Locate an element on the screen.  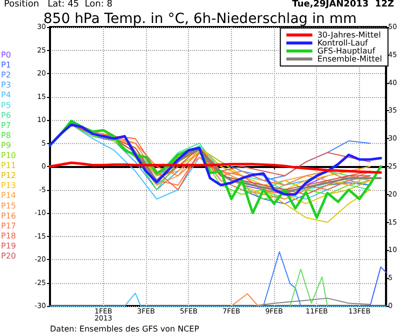
legend-label: 30-Jahres-Mittel is located at coordinates (349, 35).